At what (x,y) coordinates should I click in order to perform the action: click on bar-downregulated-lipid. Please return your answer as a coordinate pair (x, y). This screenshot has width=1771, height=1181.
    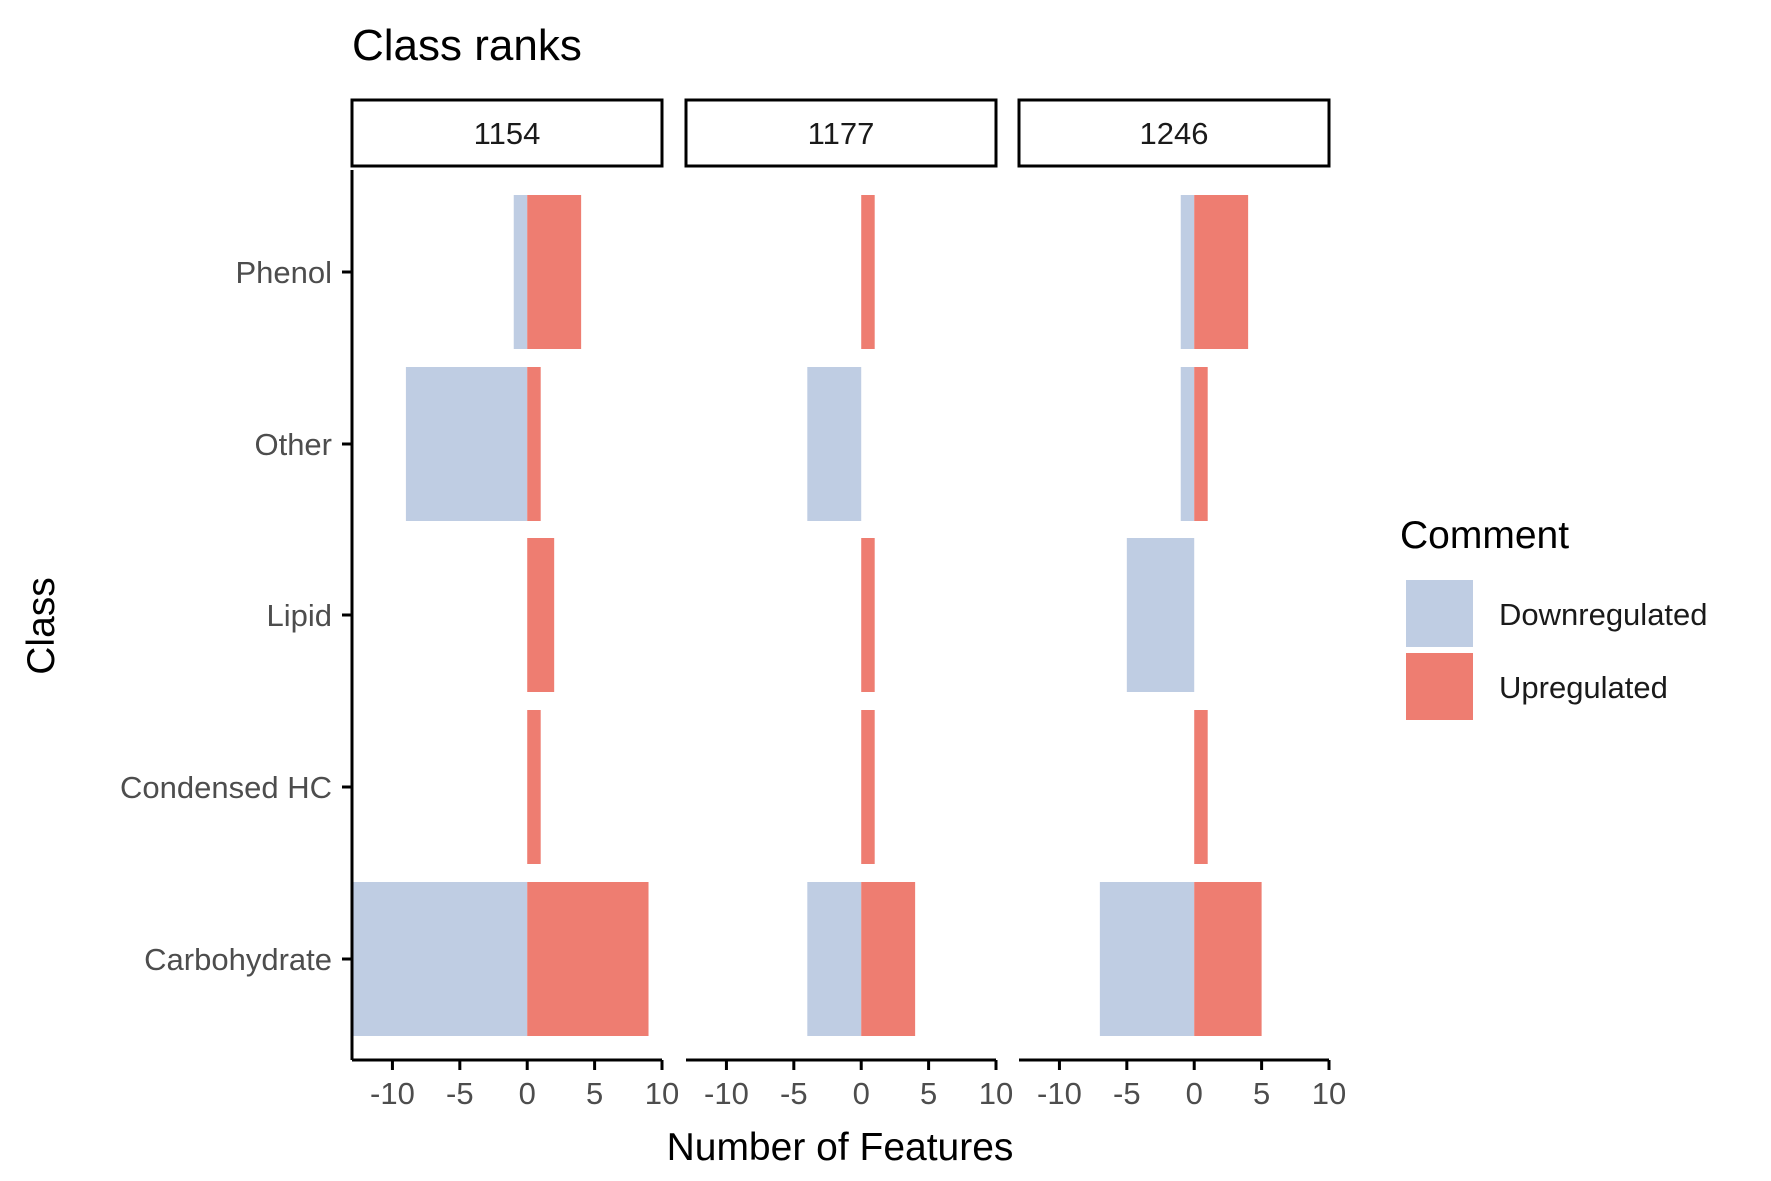
    Looking at the image, I should click on (1160, 615).